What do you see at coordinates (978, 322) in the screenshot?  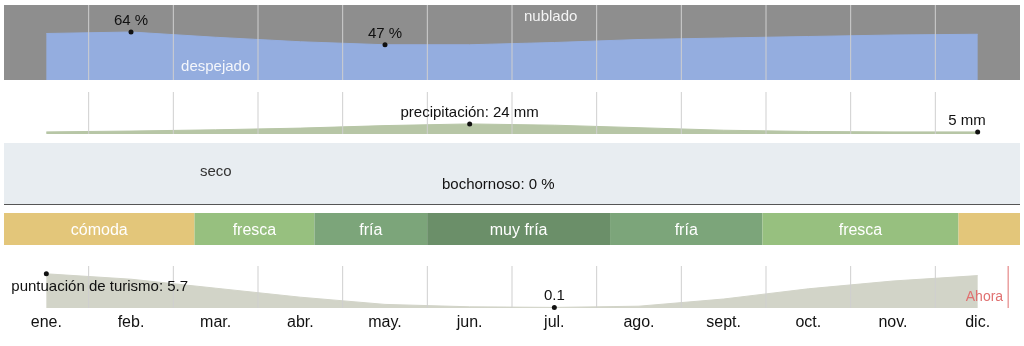 I see `x-tick-label: dic.` at bounding box center [978, 322].